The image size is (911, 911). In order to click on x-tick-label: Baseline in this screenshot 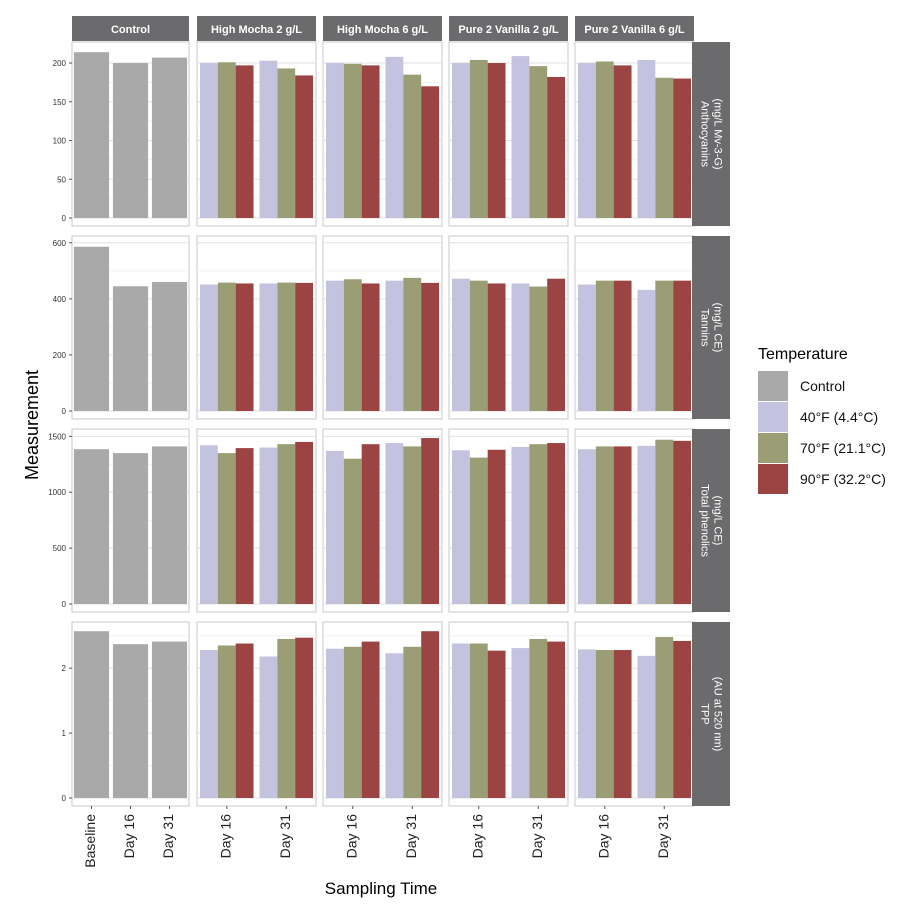, I will do `click(90, 841)`.